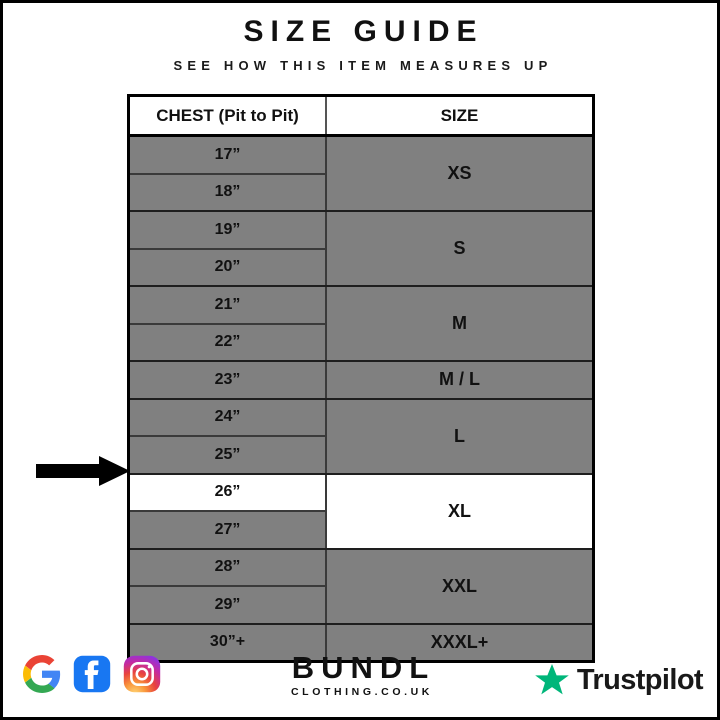 The width and height of the screenshot is (720, 720). Describe the element at coordinates (228, 117) in the screenshot. I see `column-header-chest: CHEST (Pit to Pit)` at that location.